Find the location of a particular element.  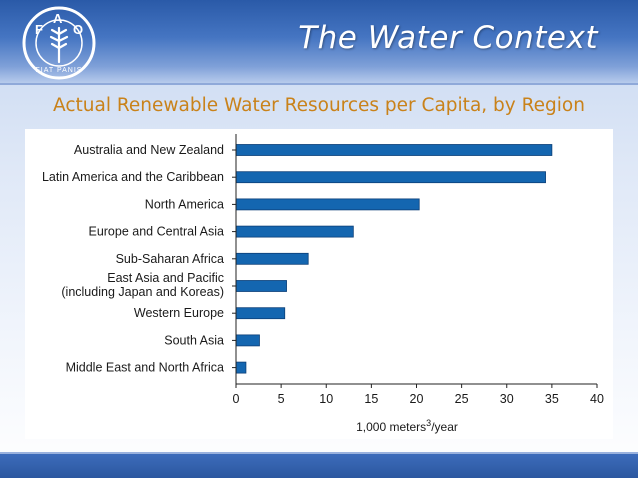

x-tick-label: 10 is located at coordinates (326, 399).